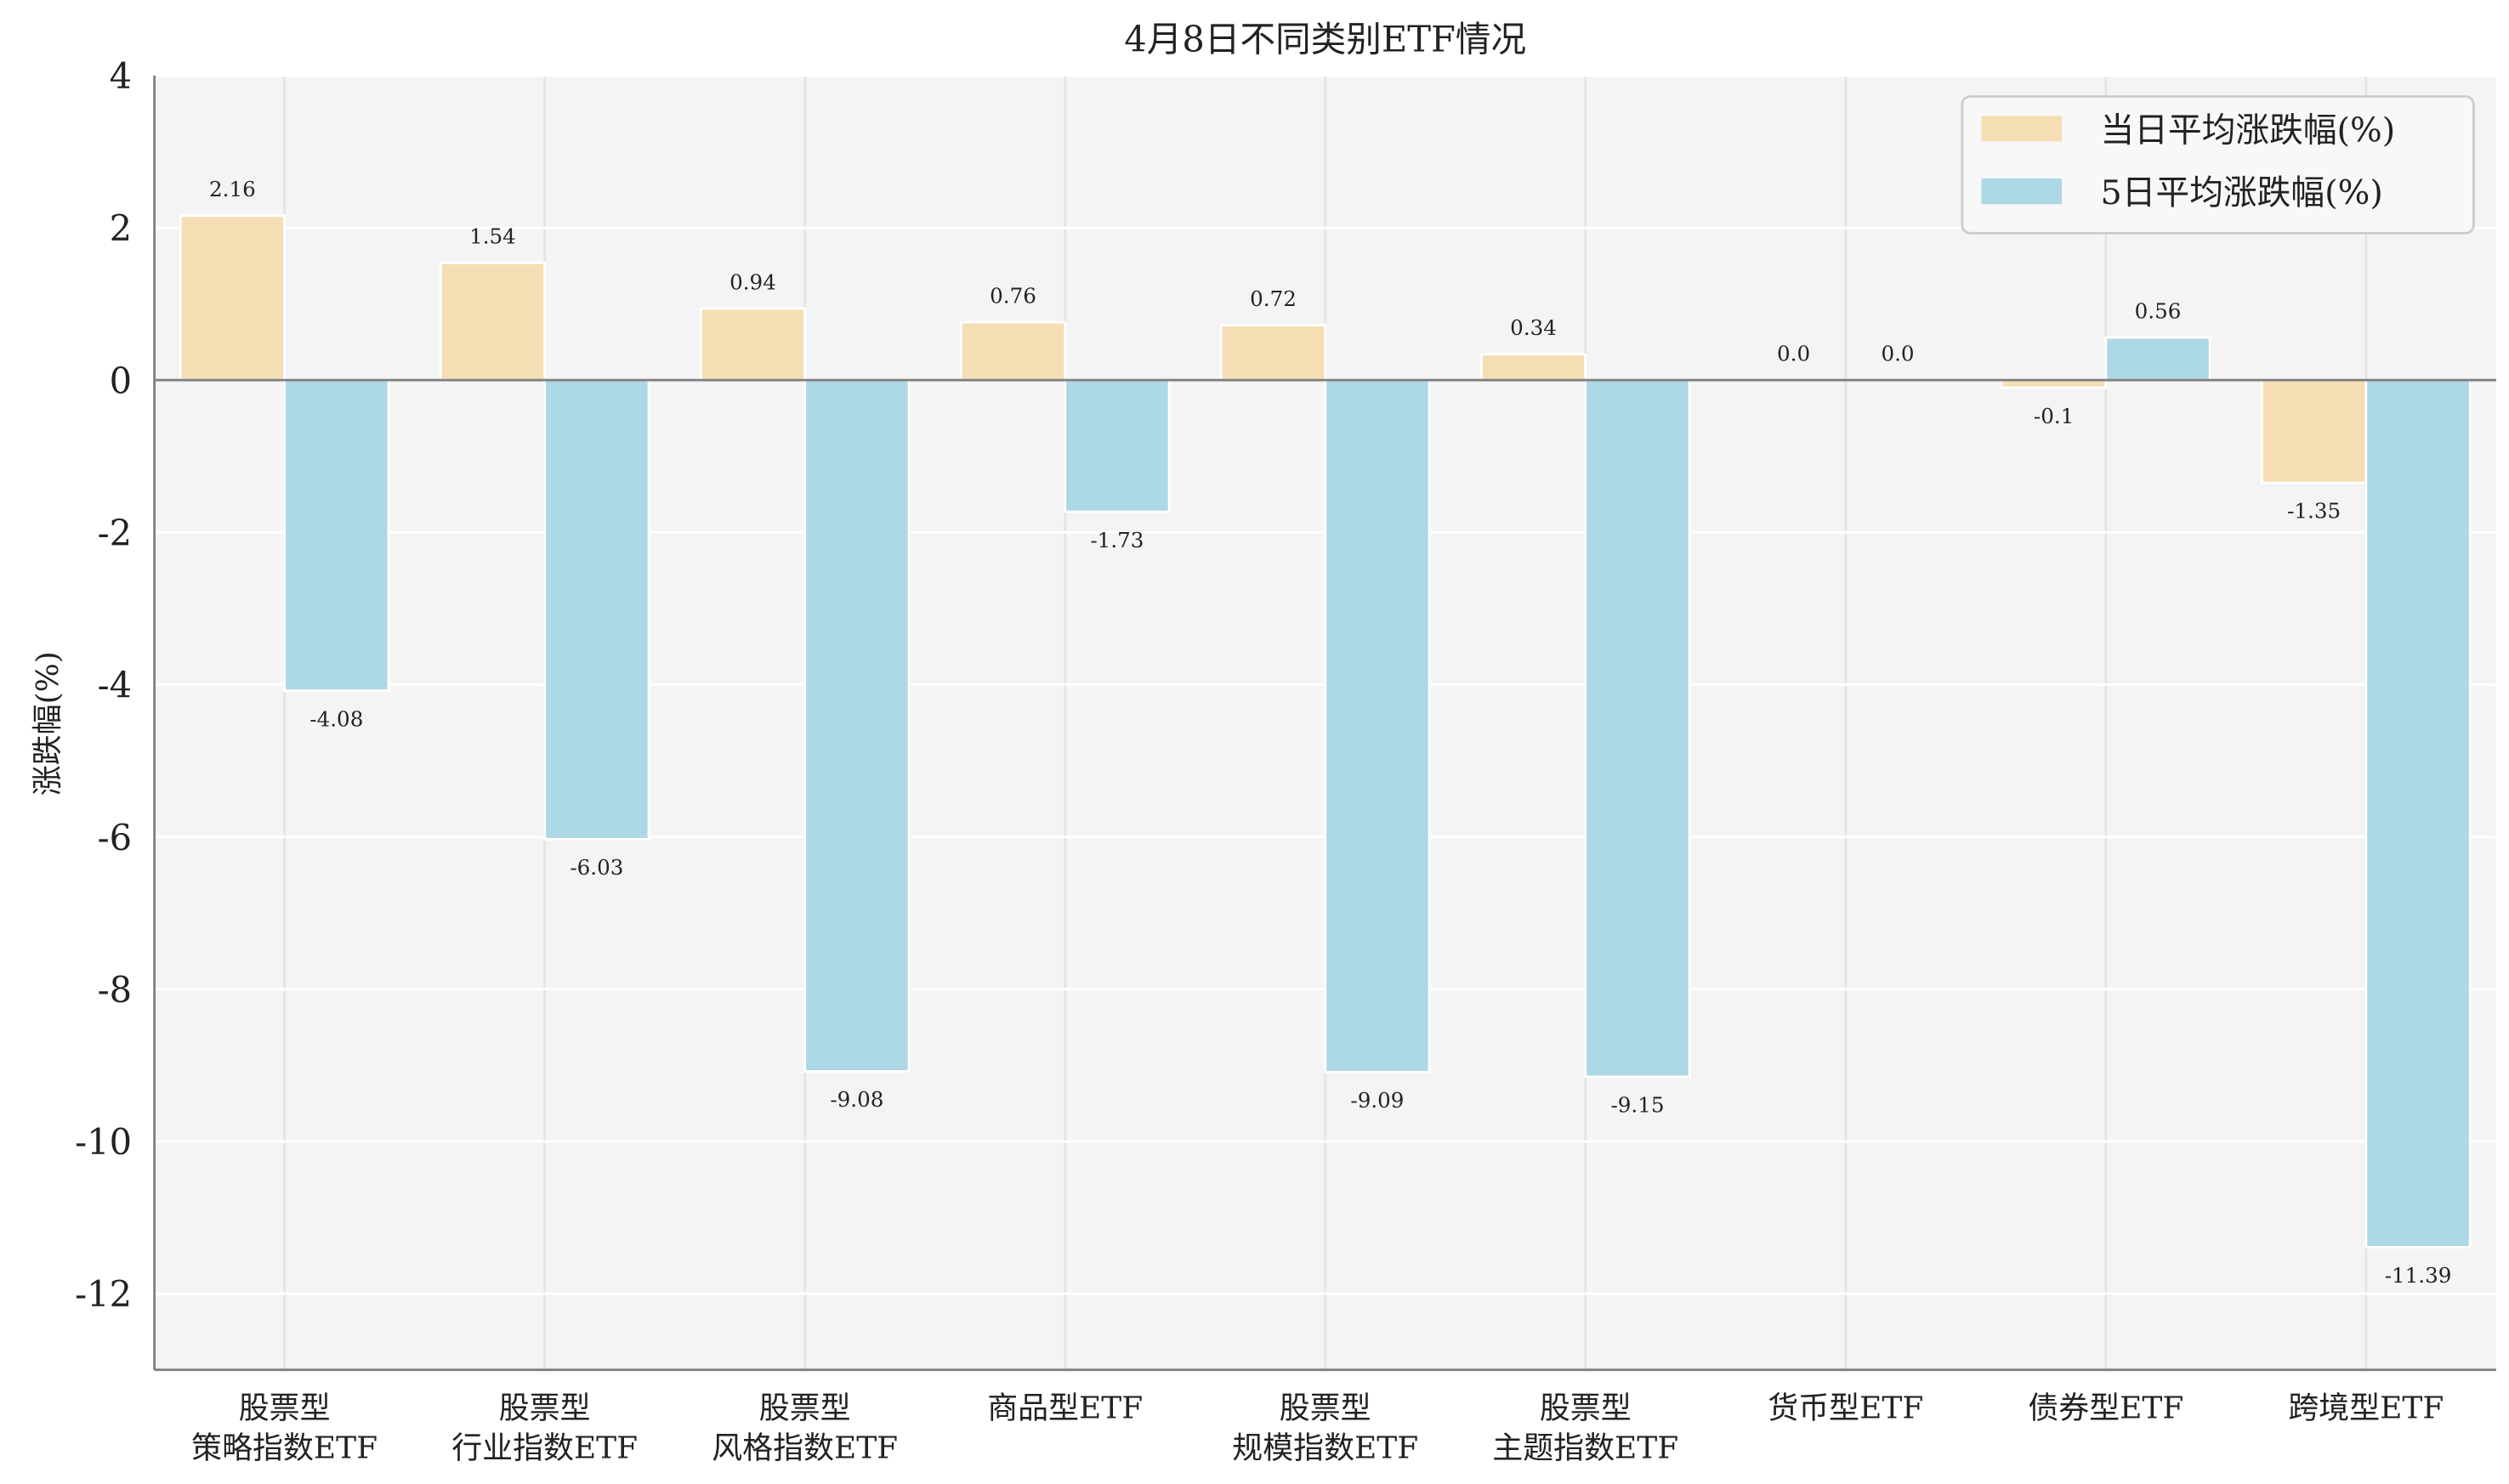 This screenshot has height=1484, width=2509. What do you see at coordinates (115, 990) in the screenshot?
I see `y-tick-label: -8` at bounding box center [115, 990].